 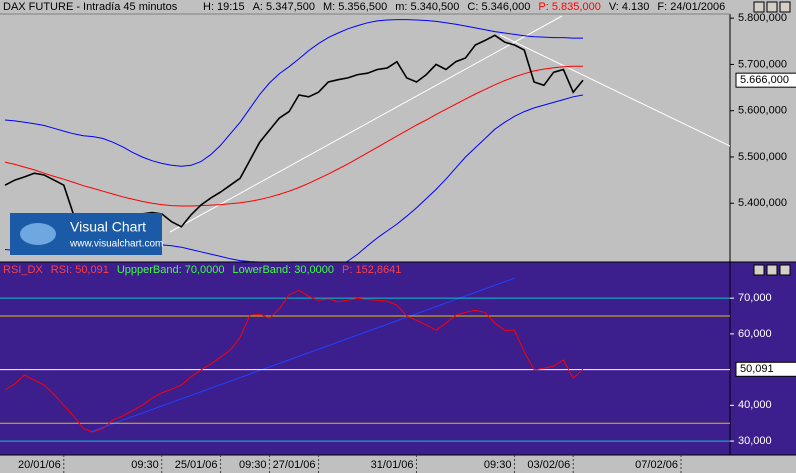 What do you see at coordinates (38, 234) in the screenshot?
I see `logo-icon` at bounding box center [38, 234].